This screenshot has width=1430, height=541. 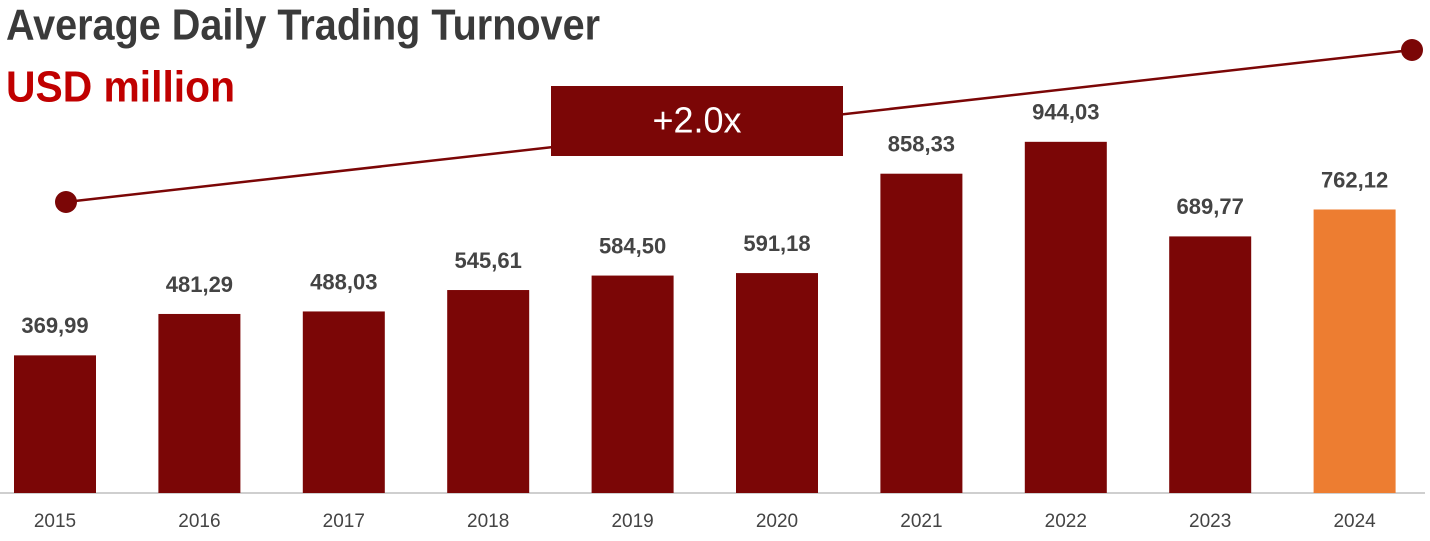 I want to click on x-tick-label: 2017, so click(x=344, y=521).